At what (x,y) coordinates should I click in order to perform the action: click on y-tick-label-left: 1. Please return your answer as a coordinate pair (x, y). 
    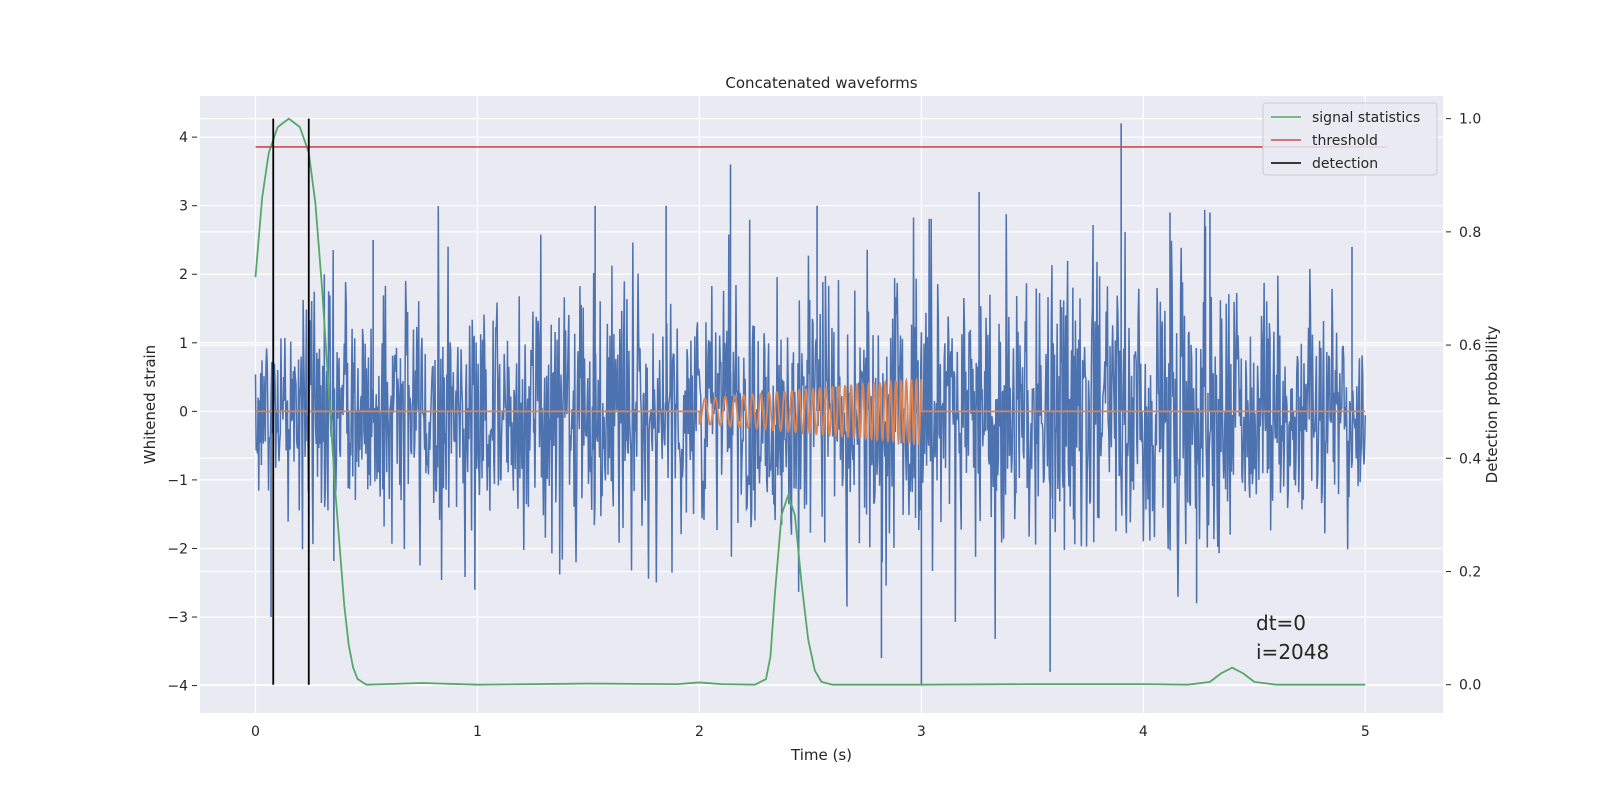
    Looking at the image, I should click on (183, 344).